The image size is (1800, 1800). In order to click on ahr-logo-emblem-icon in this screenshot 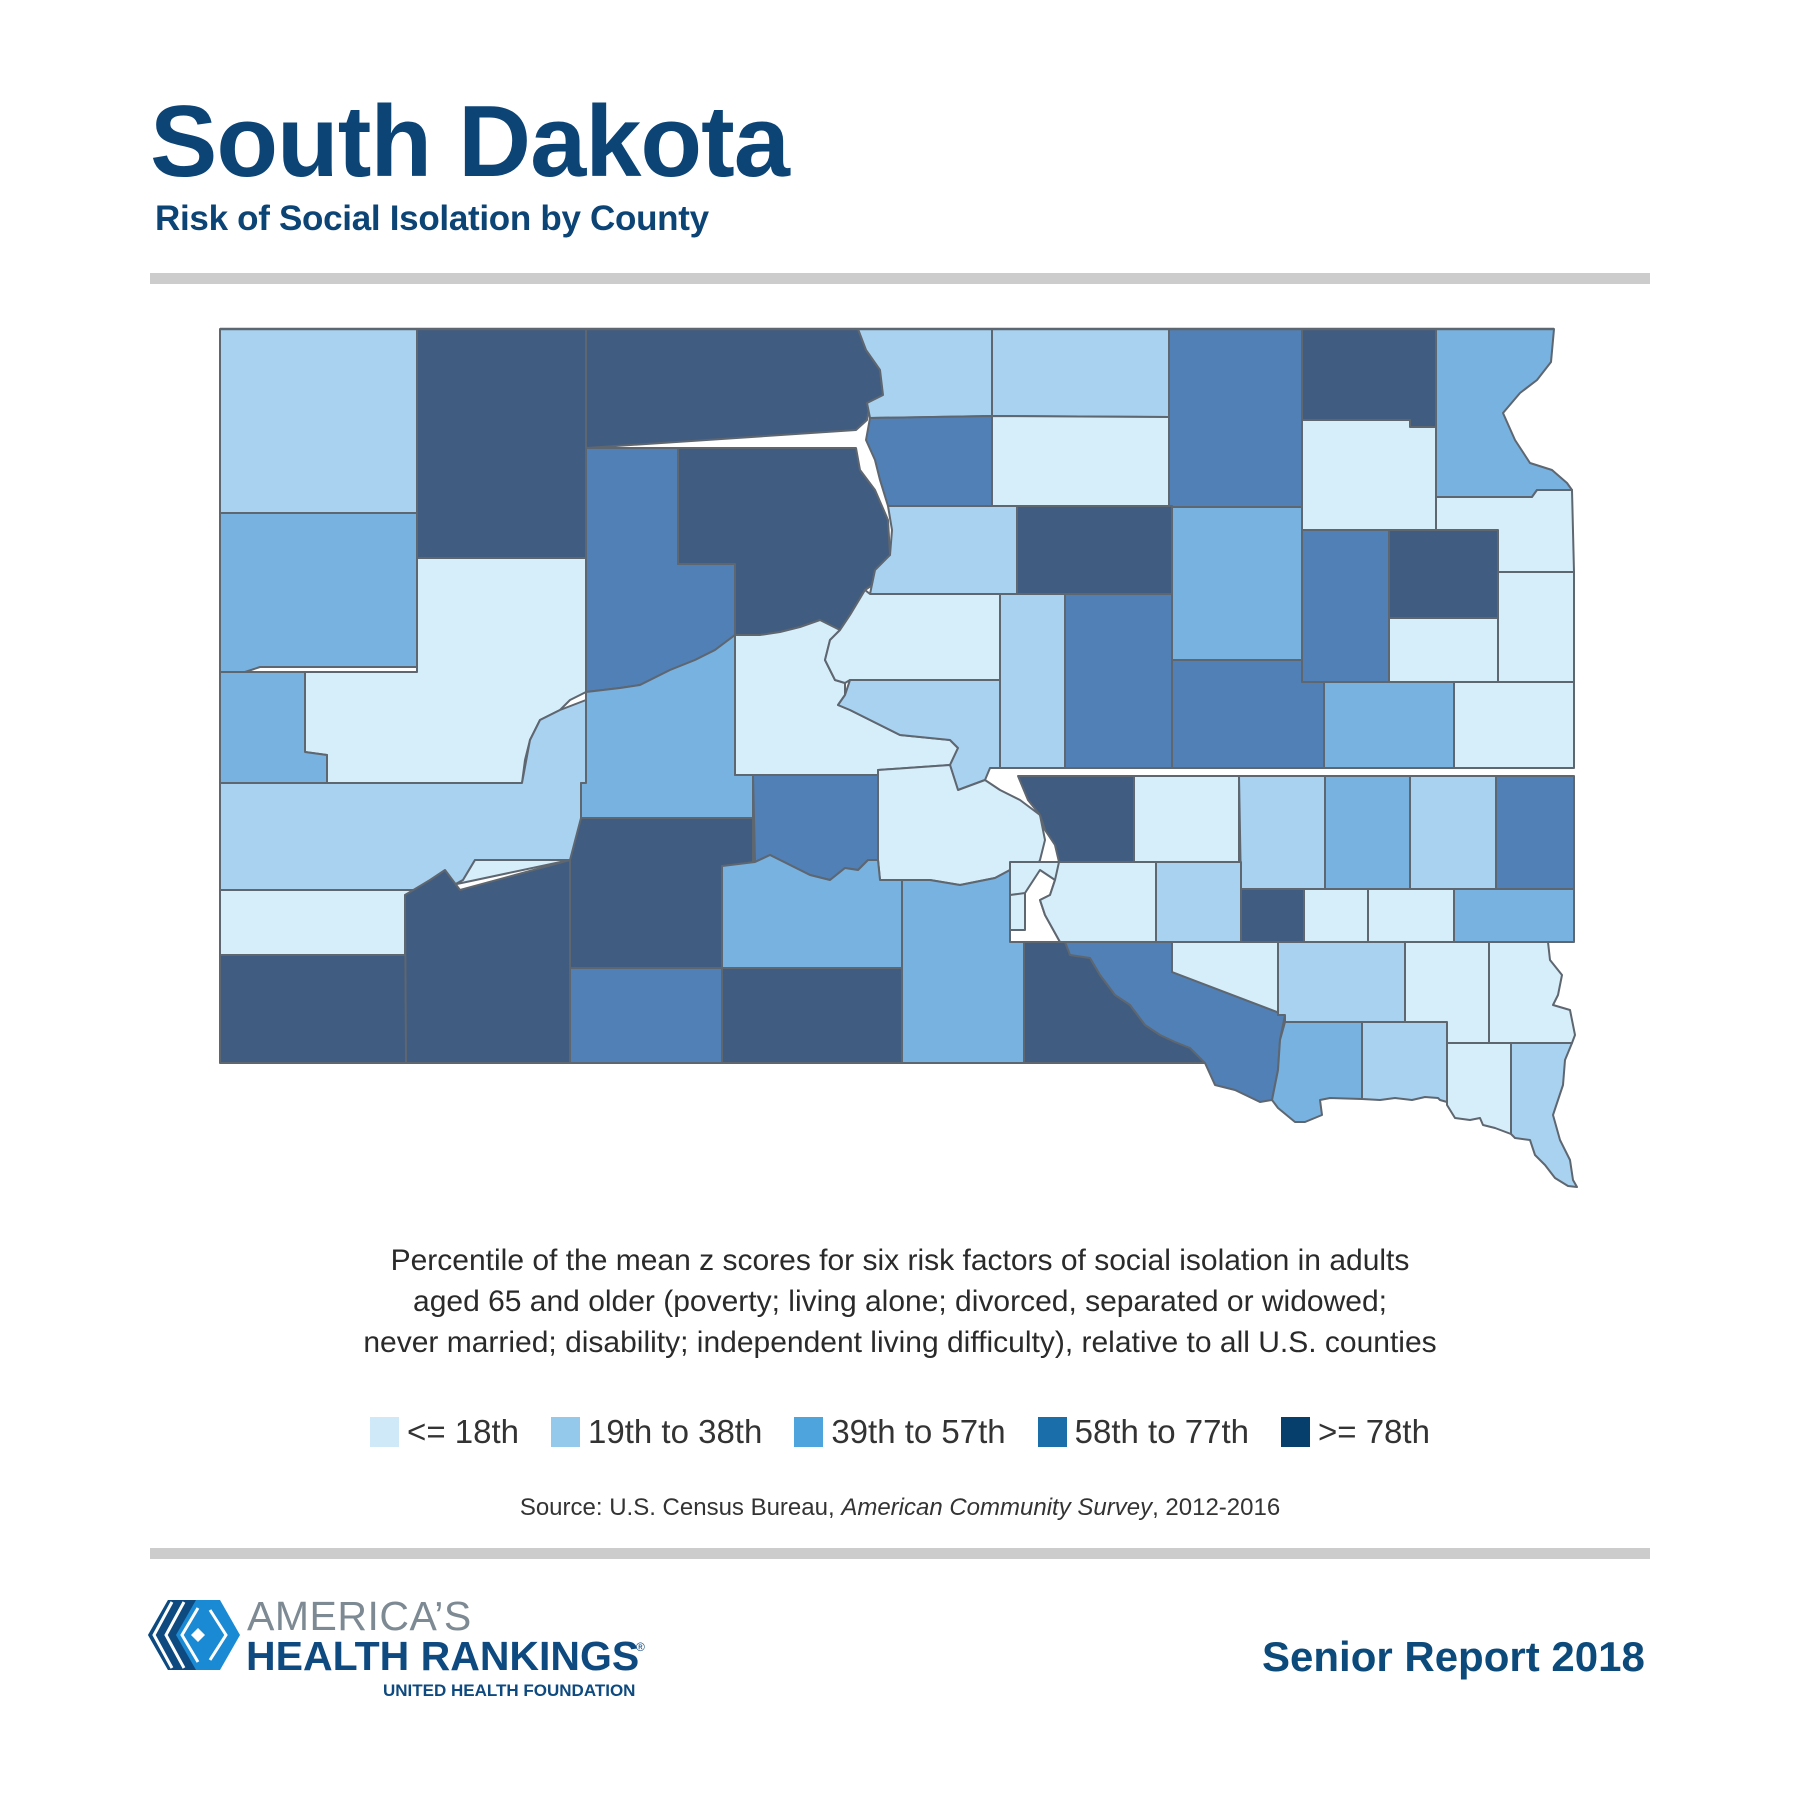, I will do `click(194, 1635)`.